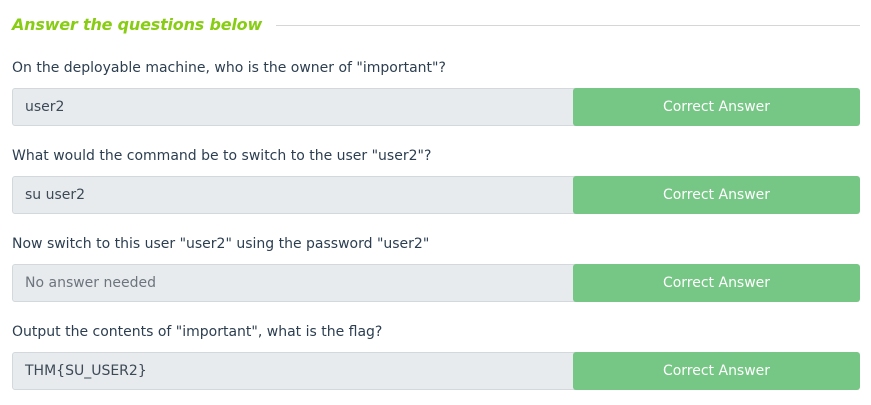 Image resolution: width=871 pixels, height=405 pixels. I want to click on answer-field: No answer needed, so click(299, 283).